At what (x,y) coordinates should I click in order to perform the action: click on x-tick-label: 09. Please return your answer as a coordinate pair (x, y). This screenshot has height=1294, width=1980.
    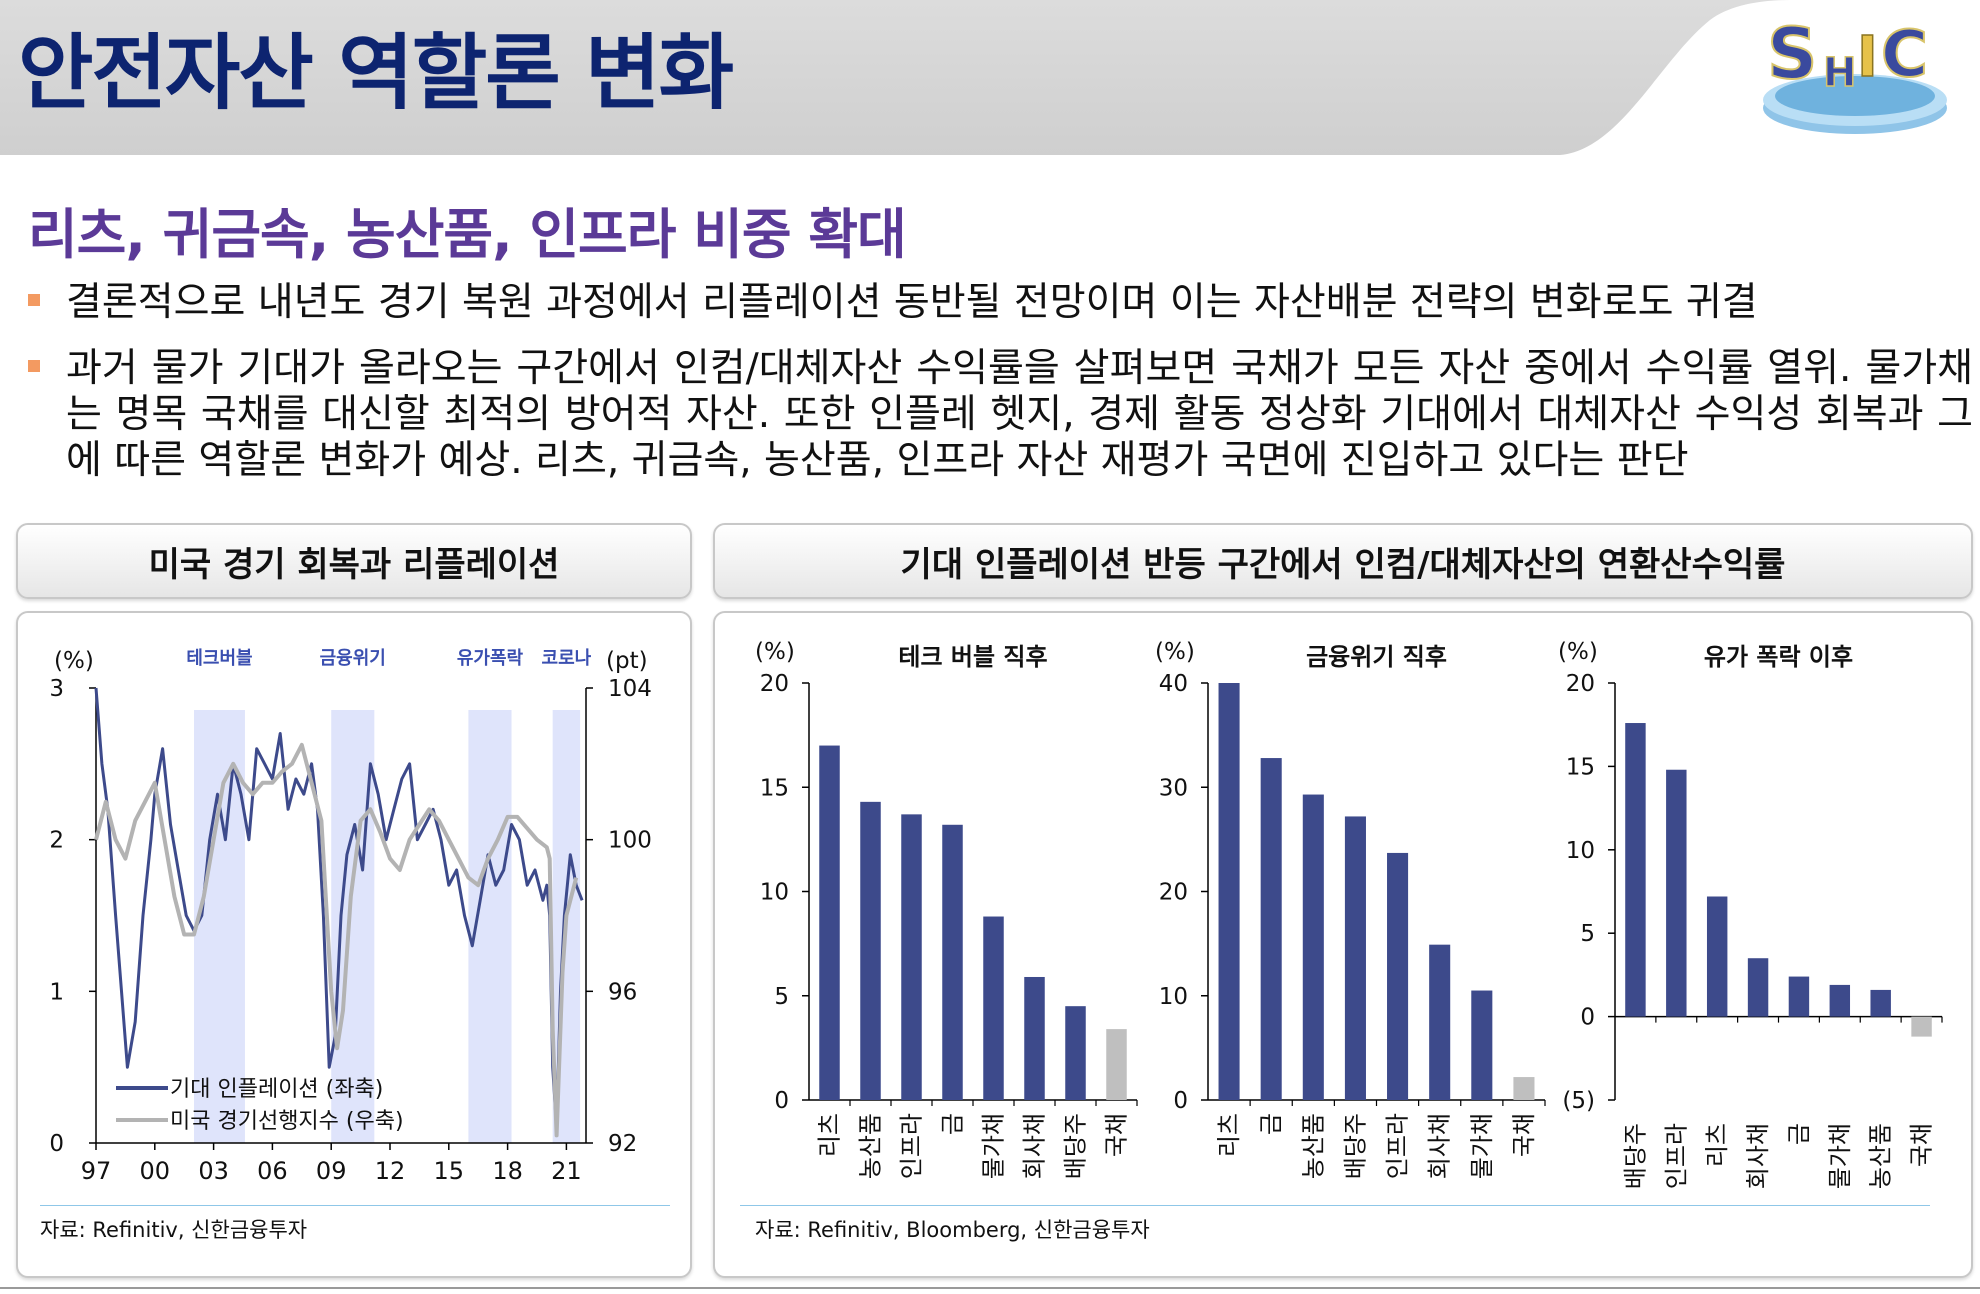
    Looking at the image, I should click on (331, 1171).